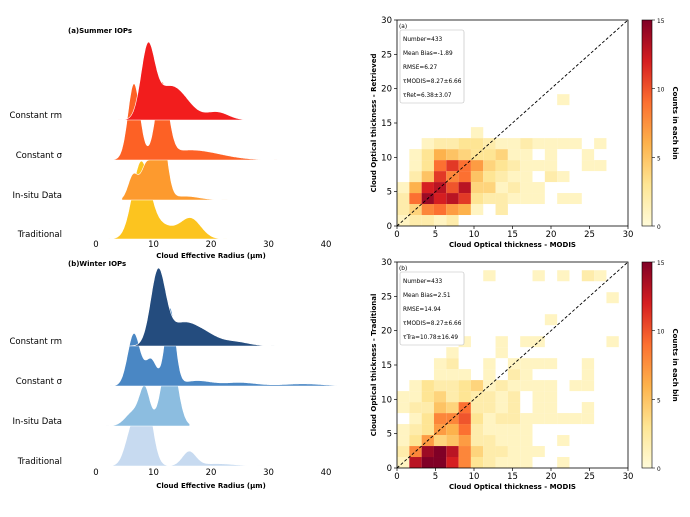 This screenshot has width=690, height=517. What do you see at coordinates (386, 263) in the screenshot?
I see `y-tick-label: 30` at bounding box center [386, 263].